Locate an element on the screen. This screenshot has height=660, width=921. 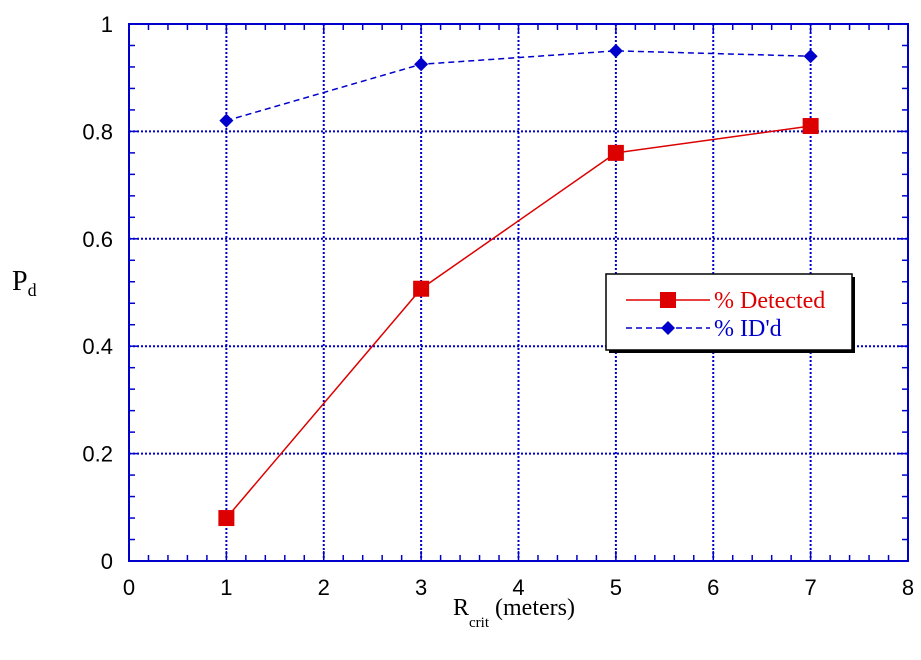
series-line is located at coordinates (518, 86).